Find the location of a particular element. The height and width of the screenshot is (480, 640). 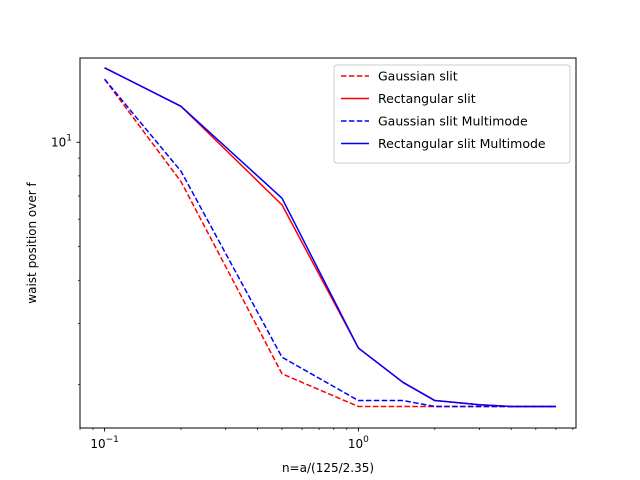

x-axis-label: n=a/(125/2.35) is located at coordinates (328, 468).